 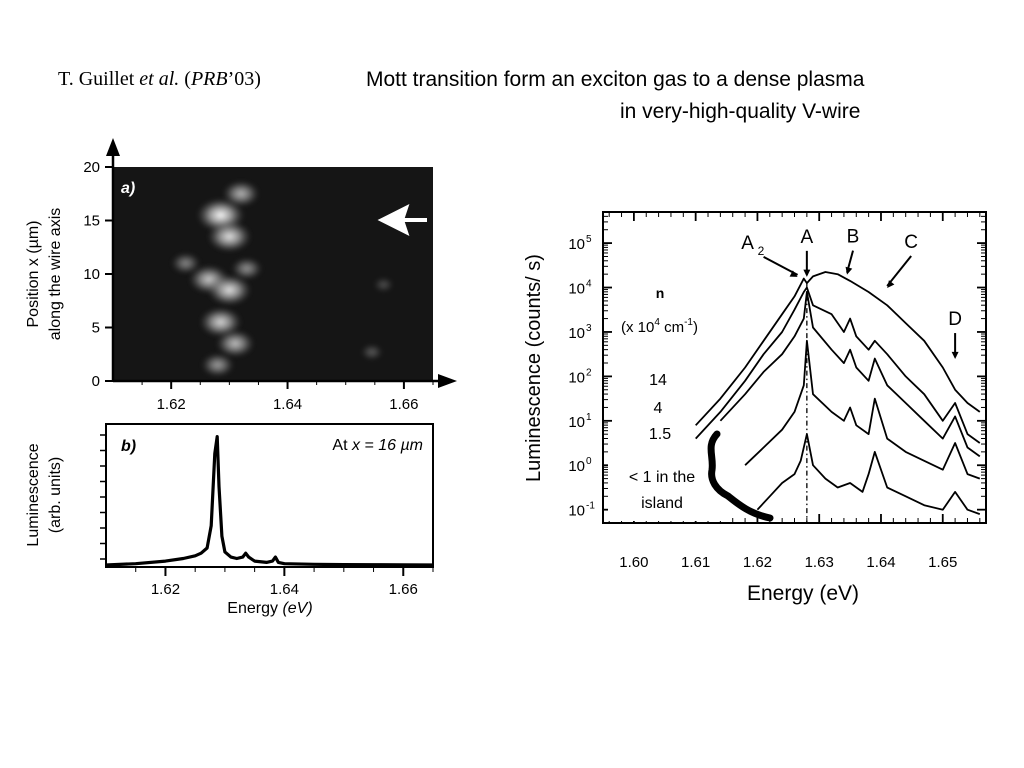 What do you see at coordinates (660, 293) in the screenshot?
I see `legend-title: n` at bounding box center [660, 293].